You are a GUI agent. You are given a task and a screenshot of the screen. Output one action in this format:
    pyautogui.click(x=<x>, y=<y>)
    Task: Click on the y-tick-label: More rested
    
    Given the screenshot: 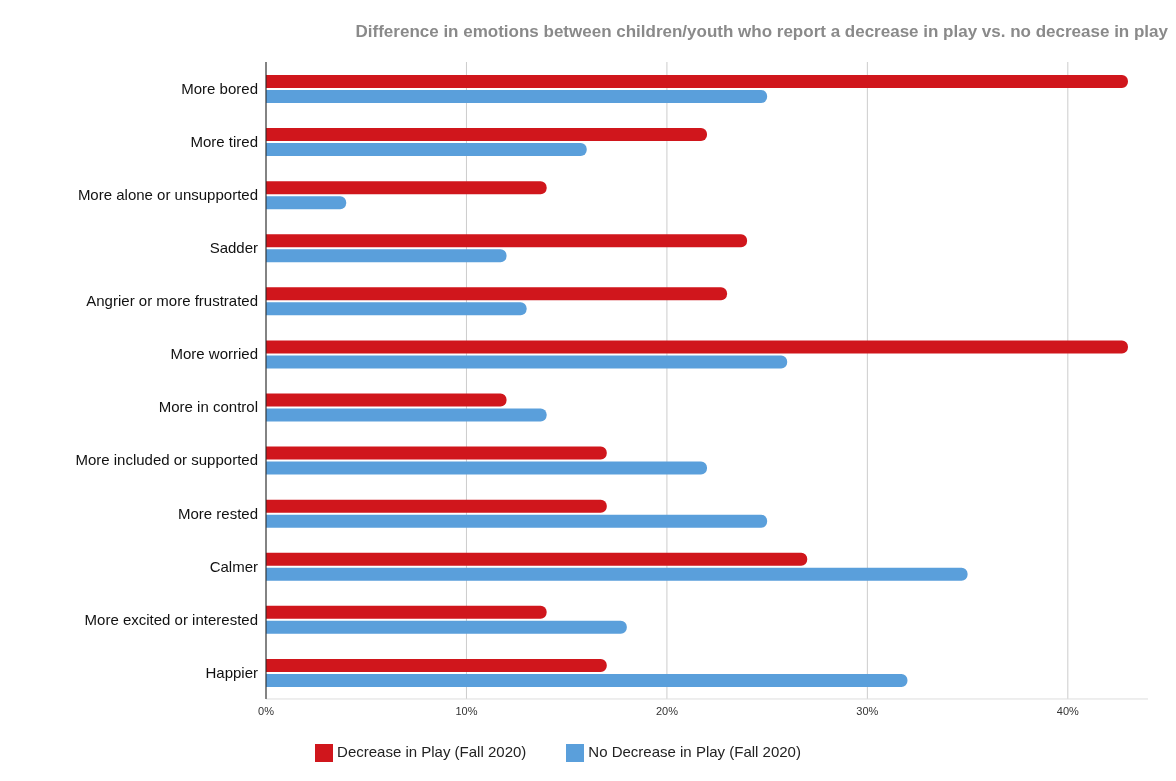 What is the action you would take?
    pyautogui.click(x=217, y=513)
    